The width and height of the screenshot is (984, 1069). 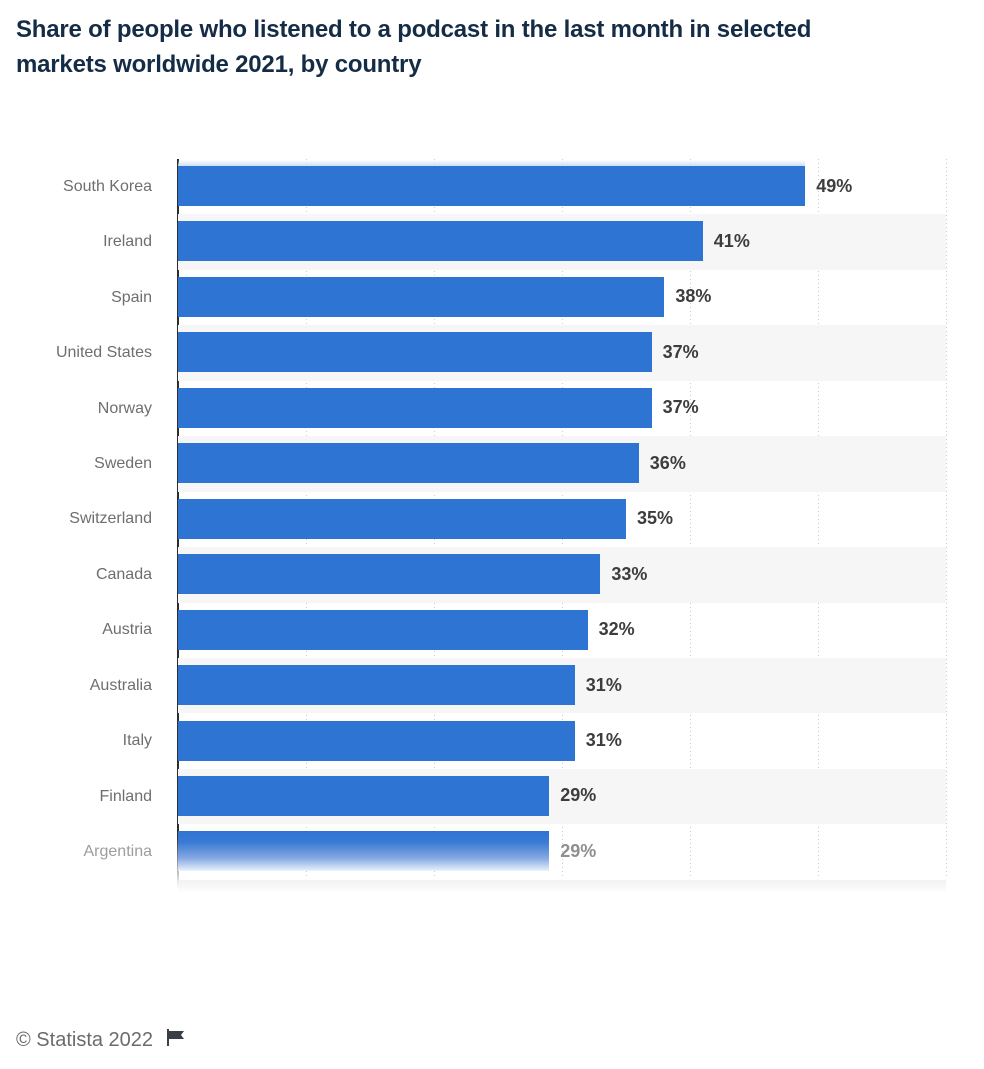 I want to click on chart-row-finland: Finland 29%, so click(x=492, y=796).